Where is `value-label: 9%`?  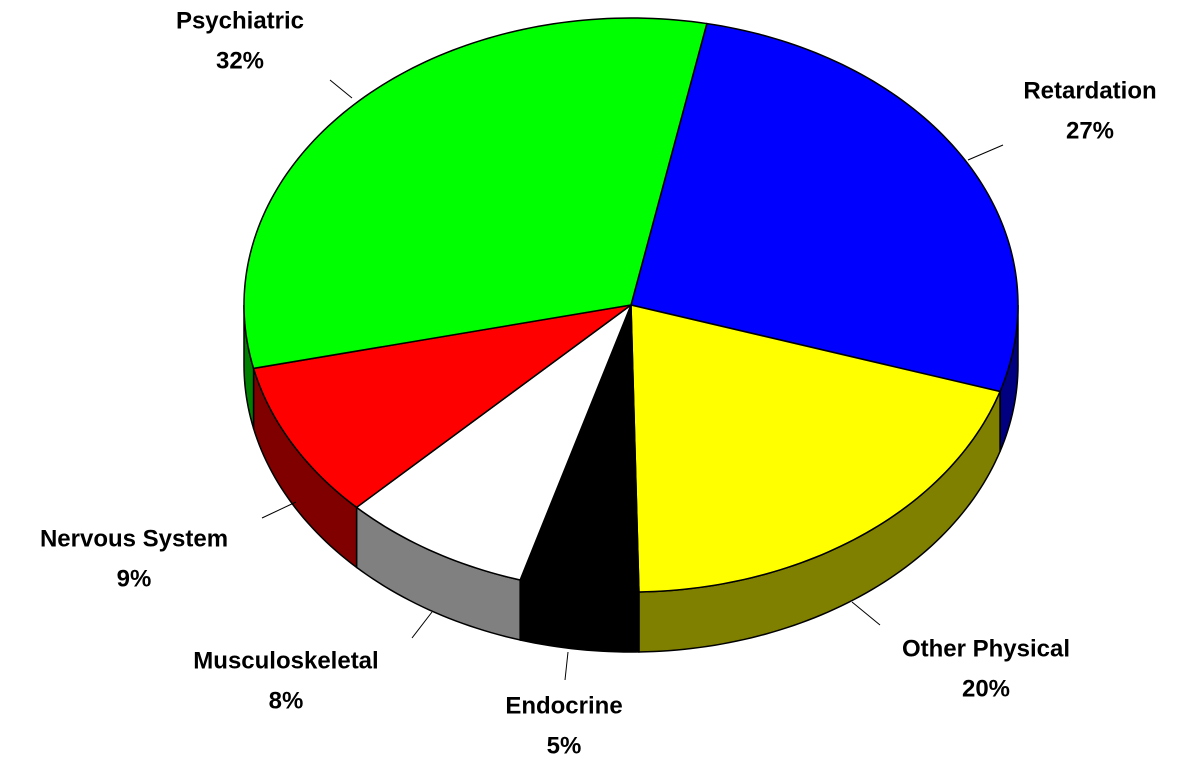
value-label: 9% is located at coordinates (134, 578).